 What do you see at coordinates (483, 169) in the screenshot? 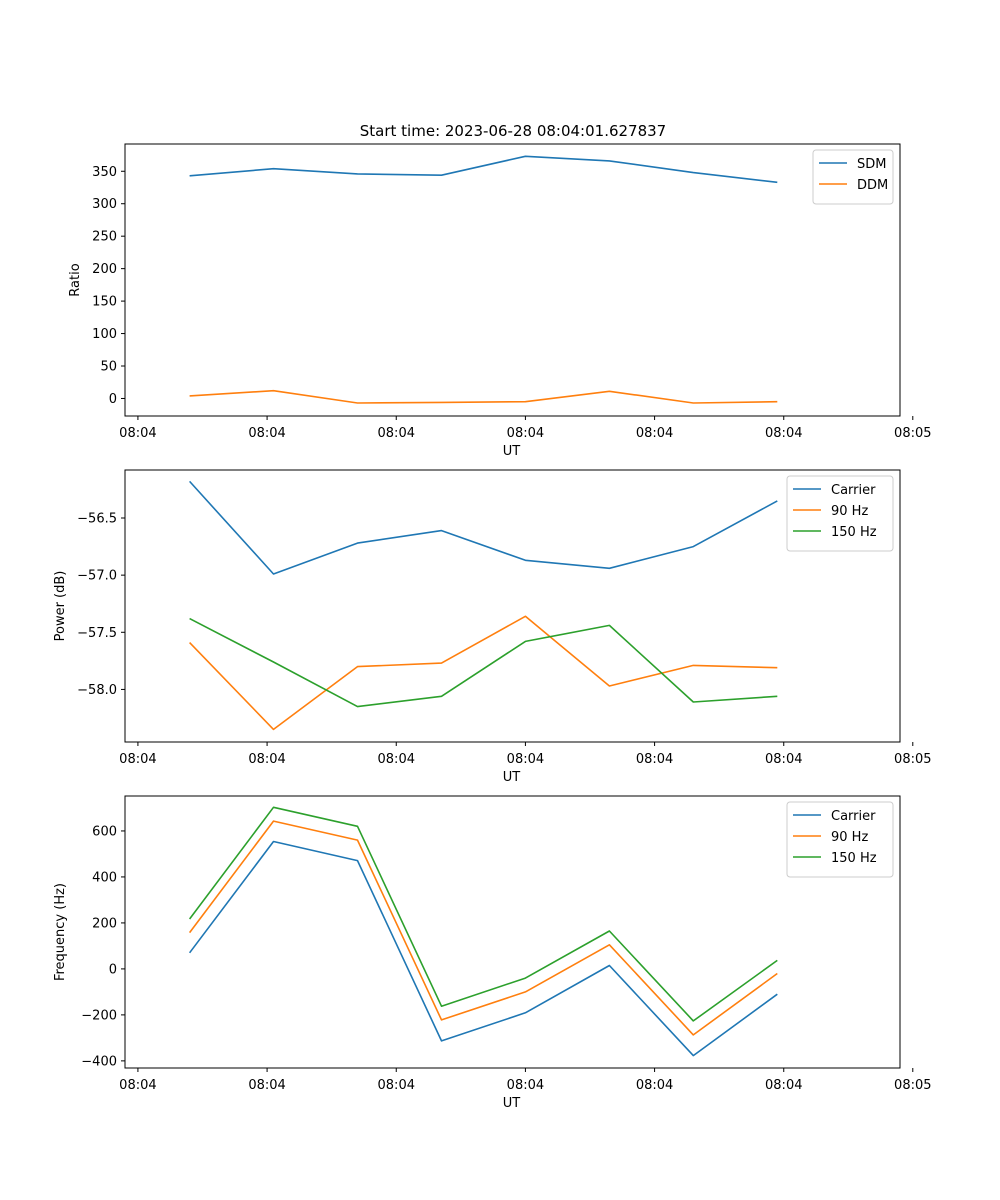
I see `series-line-sdm` at bounding box center [483, 169].